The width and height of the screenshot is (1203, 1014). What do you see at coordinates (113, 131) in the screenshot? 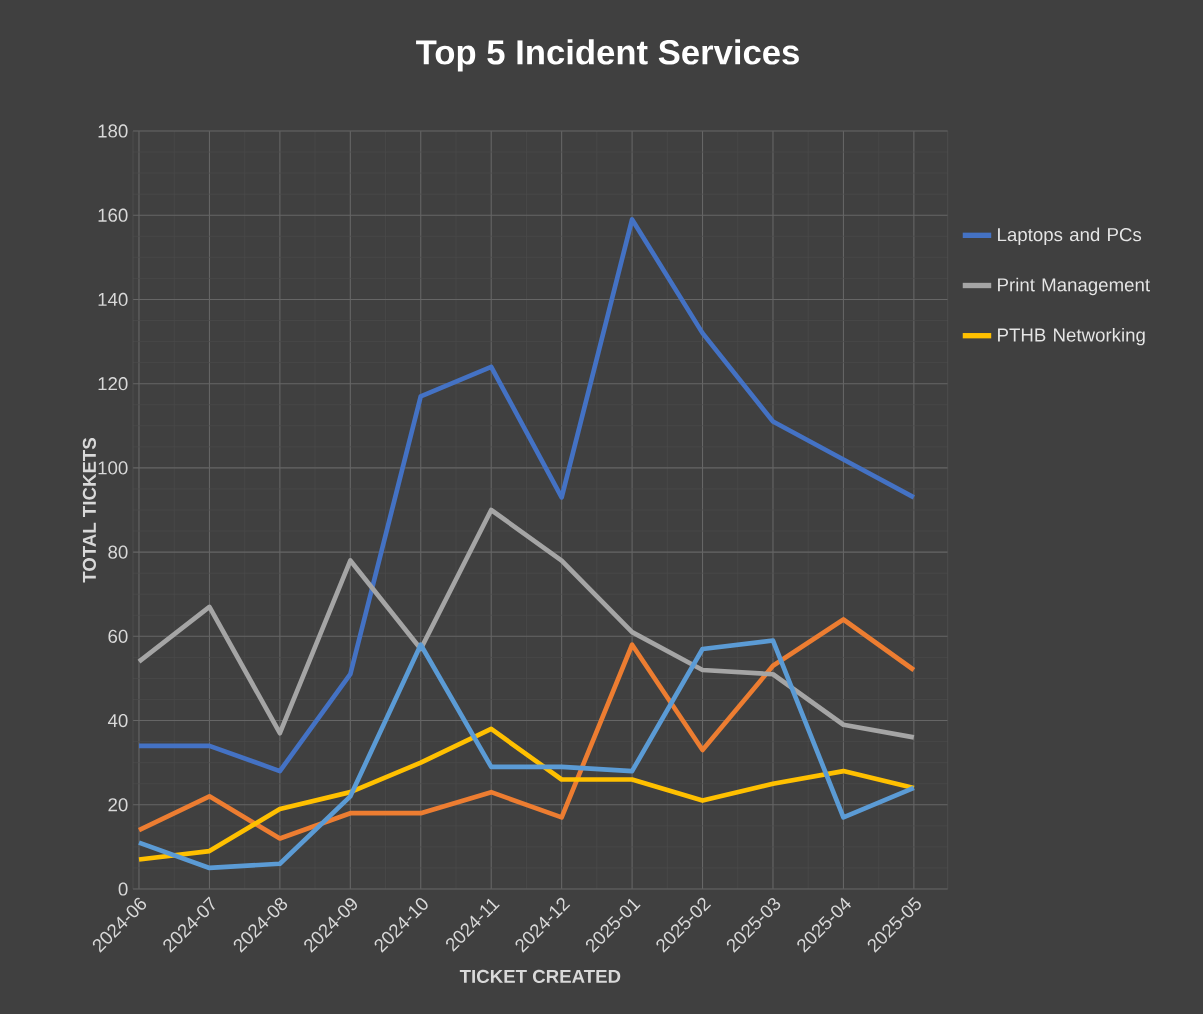
I see `y-tick-label: 180` at bounding box center [113, 131].